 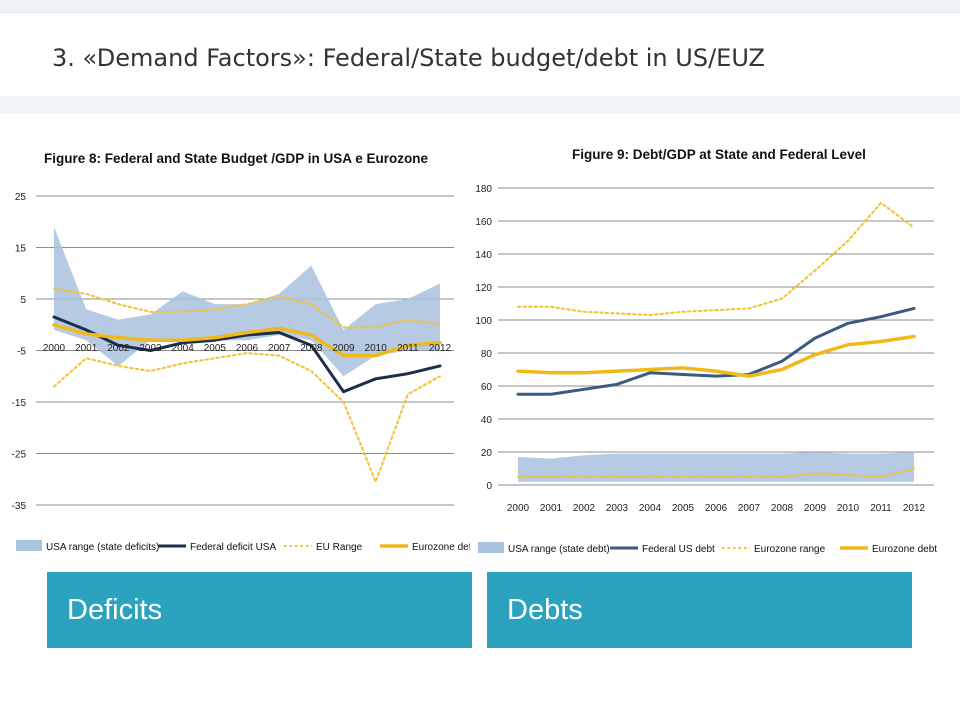 I want to click on series-line-federal-deficit-usa, so click(x=247, y=354).